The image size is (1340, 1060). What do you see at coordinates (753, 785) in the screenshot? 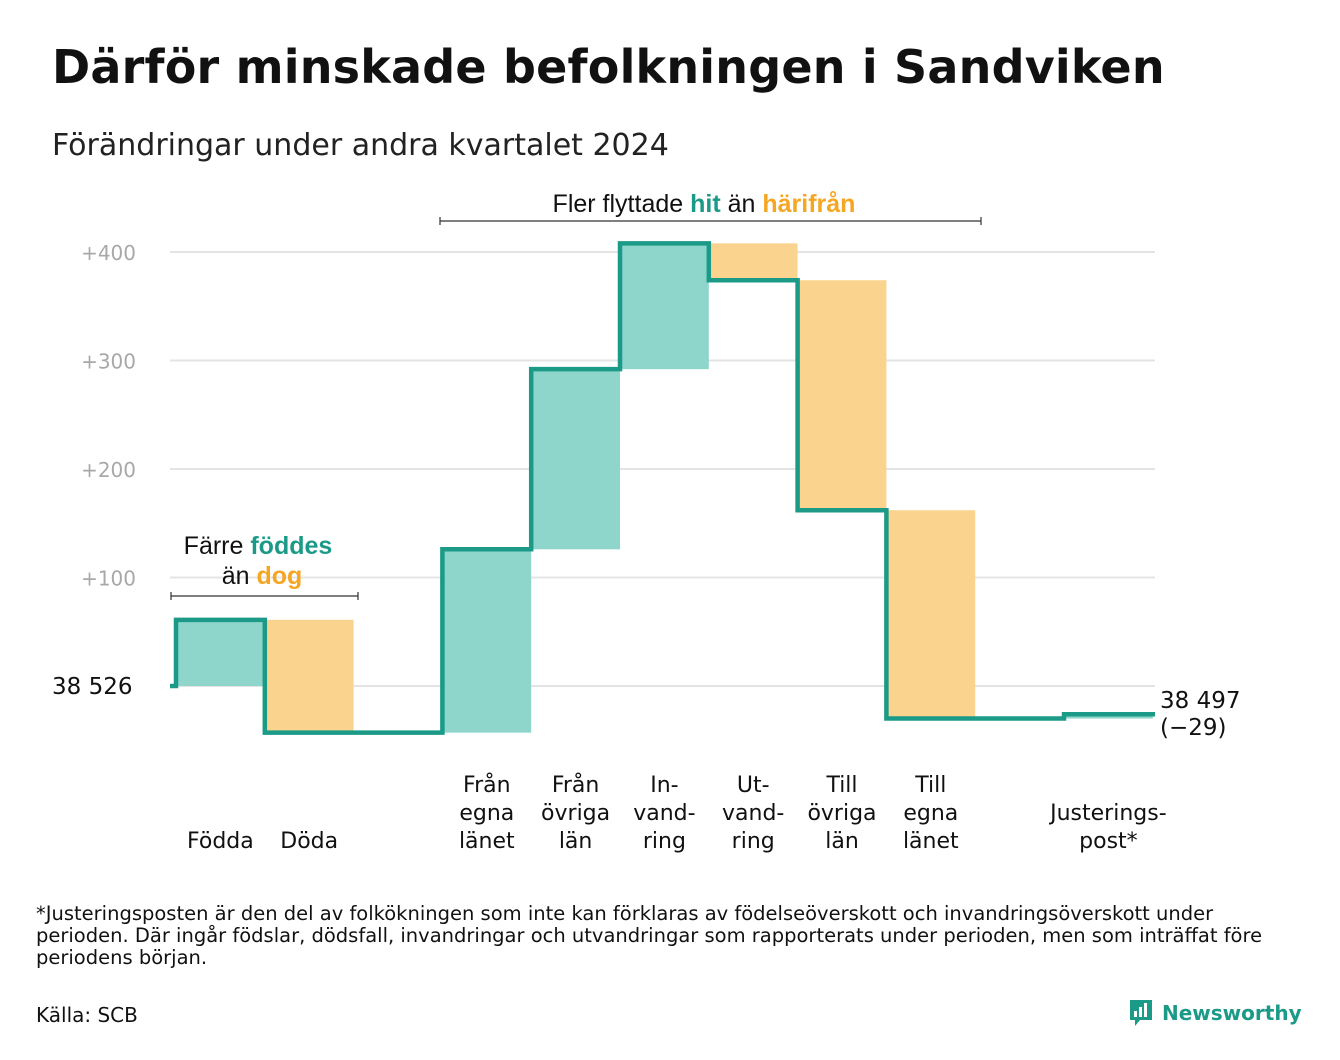
I see `category-label-utvandring: Ut-` at bounding box center [753, 785].